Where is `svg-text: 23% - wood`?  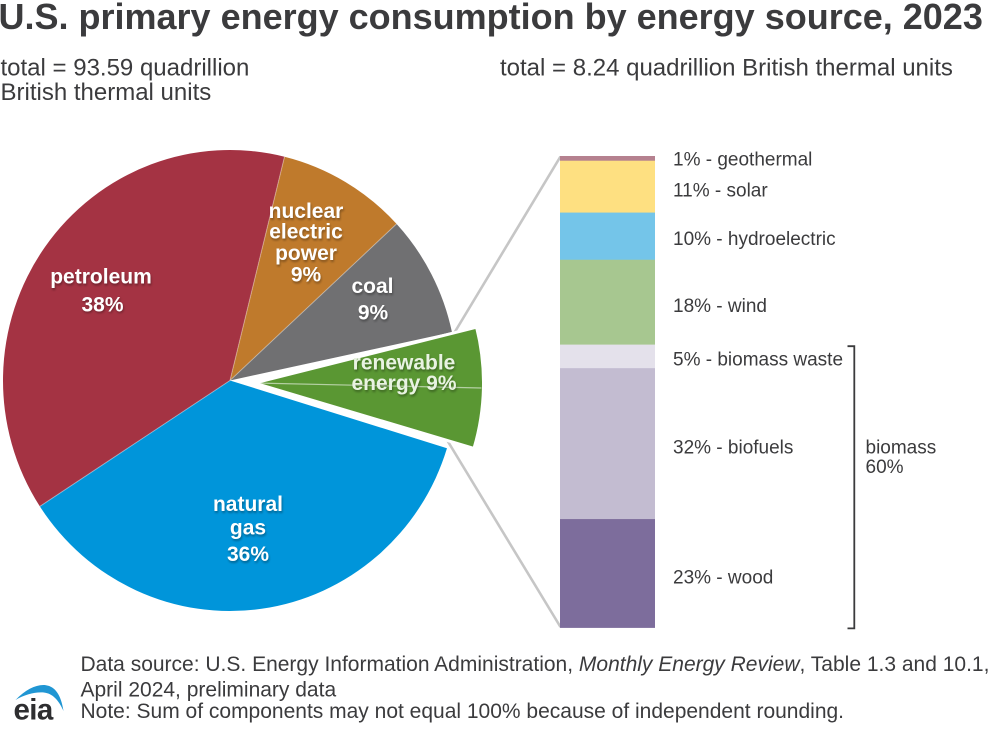
svg-text: 23% - wood is located at coordinates (723, 578).